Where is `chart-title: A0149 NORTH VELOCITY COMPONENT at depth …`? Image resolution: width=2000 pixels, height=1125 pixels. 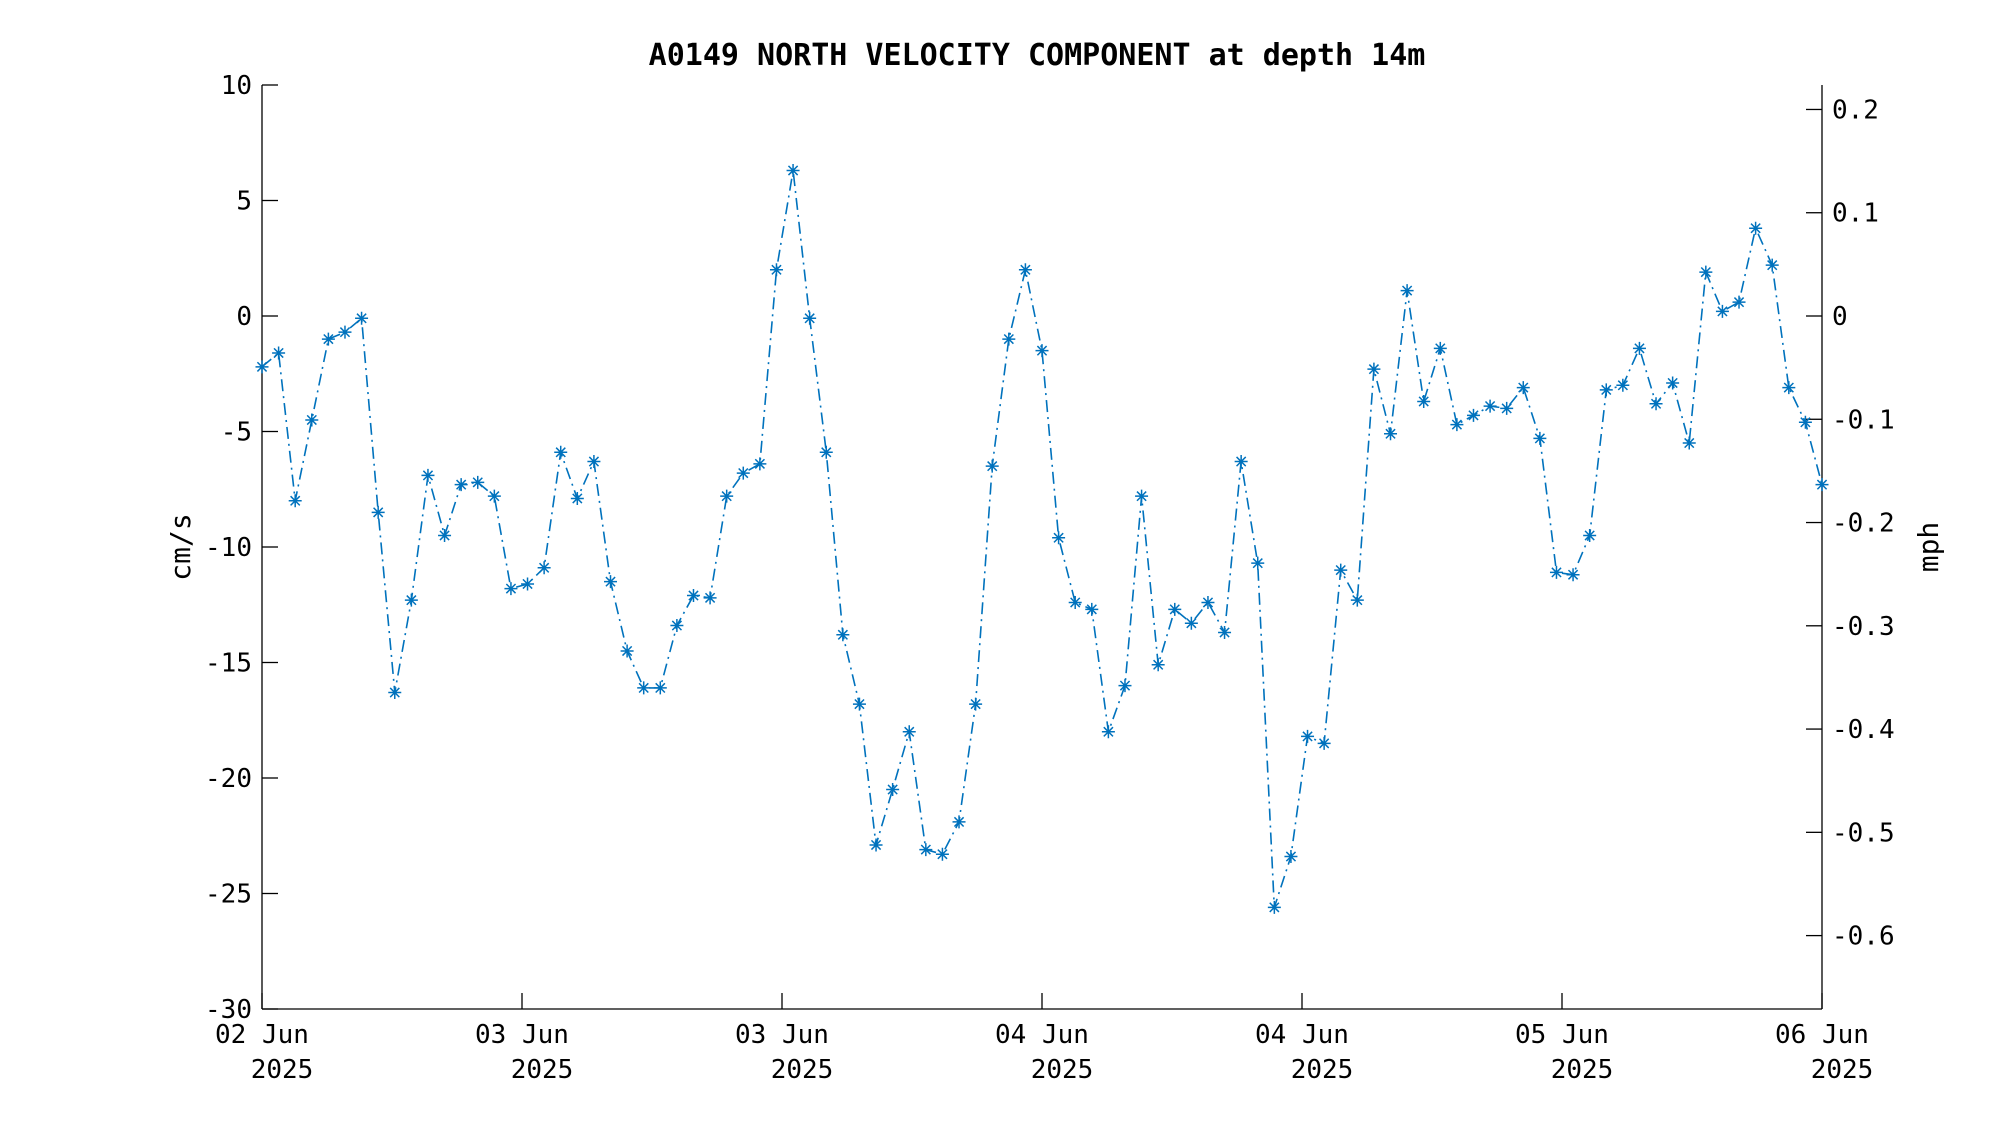
chart-title: A0149 NORTH VELOCITY COMPONENT at depth … is located at coordinates (1037, 55).